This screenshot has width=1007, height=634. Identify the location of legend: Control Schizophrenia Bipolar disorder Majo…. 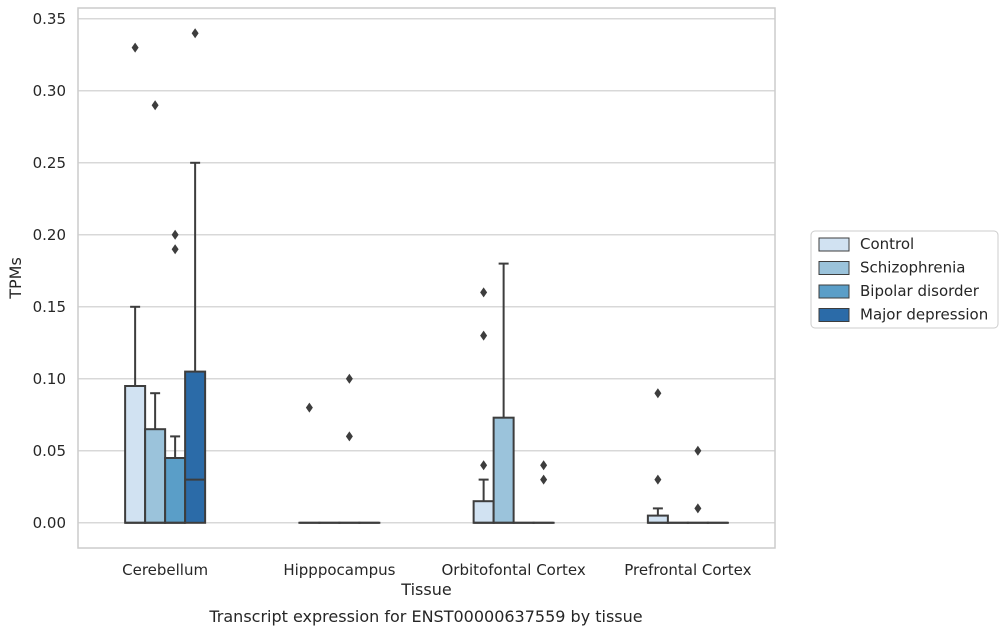
(904, 279).